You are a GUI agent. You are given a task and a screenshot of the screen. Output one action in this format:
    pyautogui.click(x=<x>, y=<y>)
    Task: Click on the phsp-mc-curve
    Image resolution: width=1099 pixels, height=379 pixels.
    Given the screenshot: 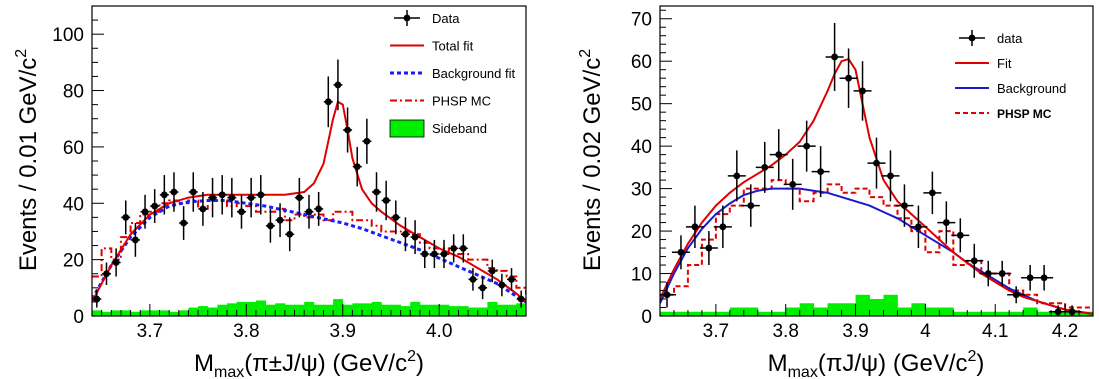 What is the action you would take?
    pyautogui.click(x=876, y=244)
    